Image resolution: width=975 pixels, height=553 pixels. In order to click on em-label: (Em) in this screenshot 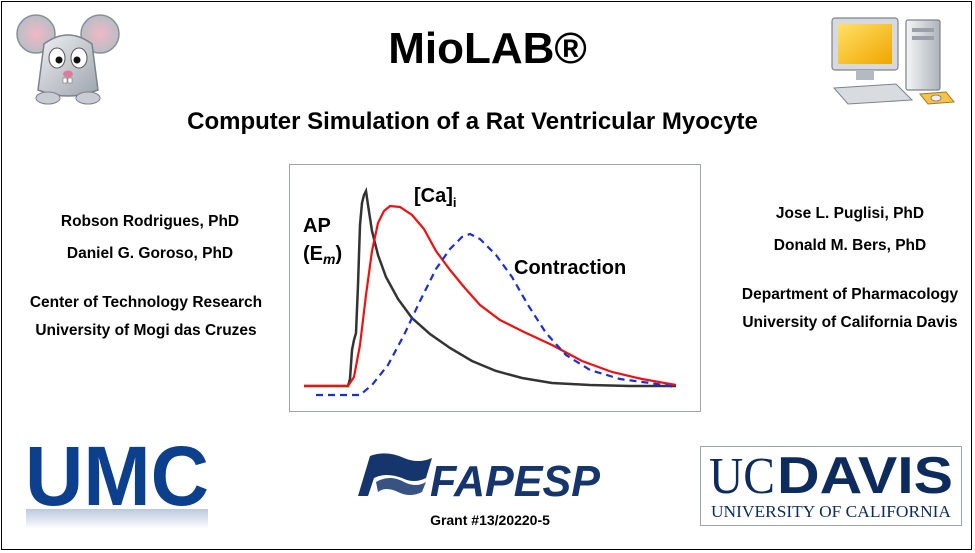, I will do `click(322, 255)`.